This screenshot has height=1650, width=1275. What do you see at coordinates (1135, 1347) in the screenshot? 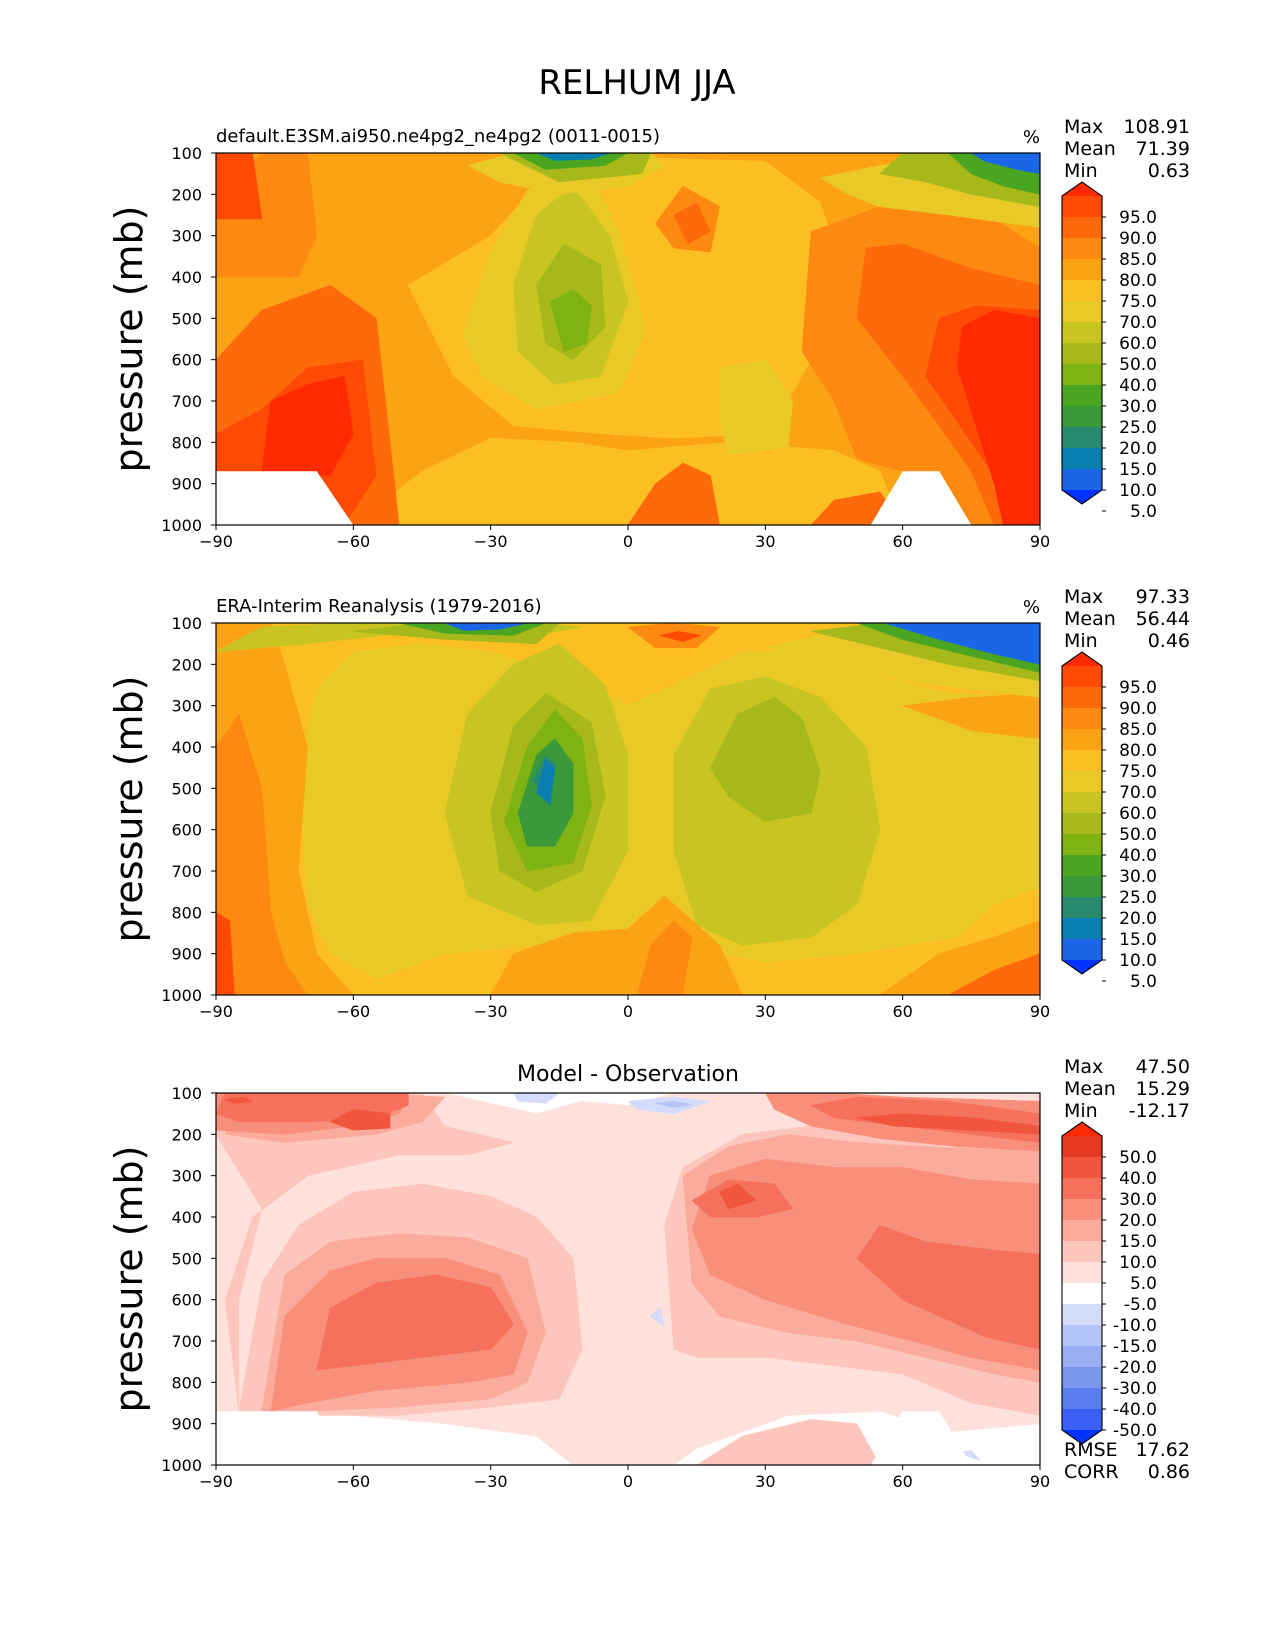
I see `colorbar-label: -15.0` at bounding box center [1135, 1347].